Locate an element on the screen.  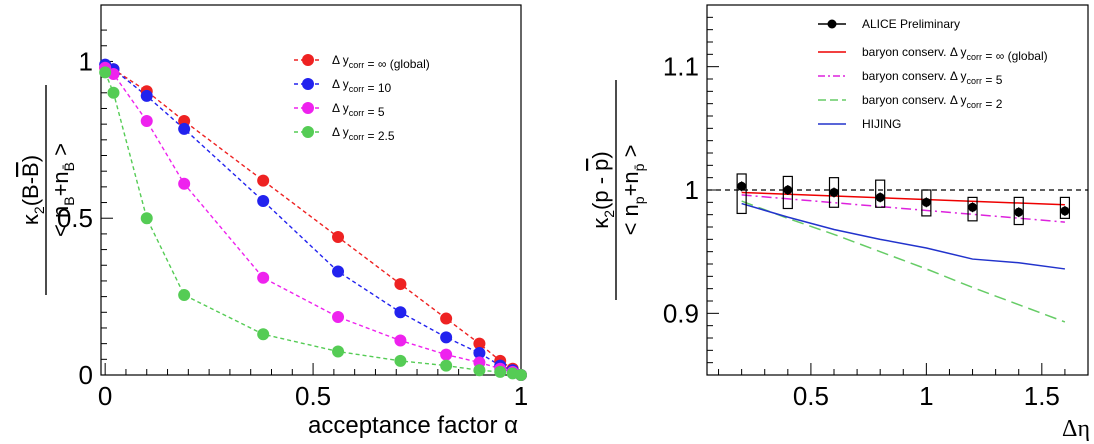
left-legend-label: Δ ycorr = ∞ (global) is located at coordinates (381, 62).